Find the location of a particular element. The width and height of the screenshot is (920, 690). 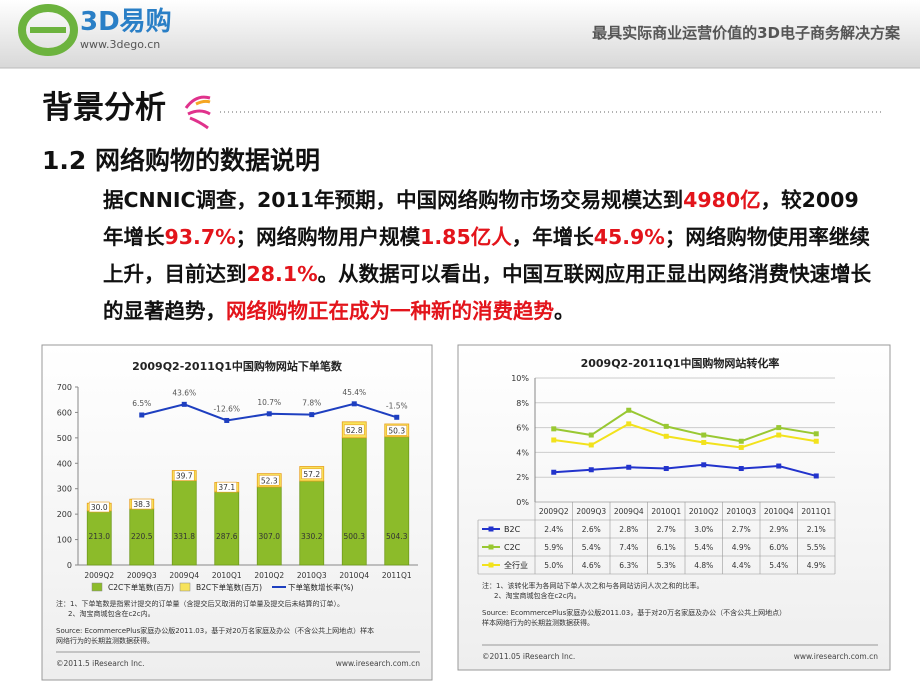

body-text: 。 is located at coordinates (564, 311).